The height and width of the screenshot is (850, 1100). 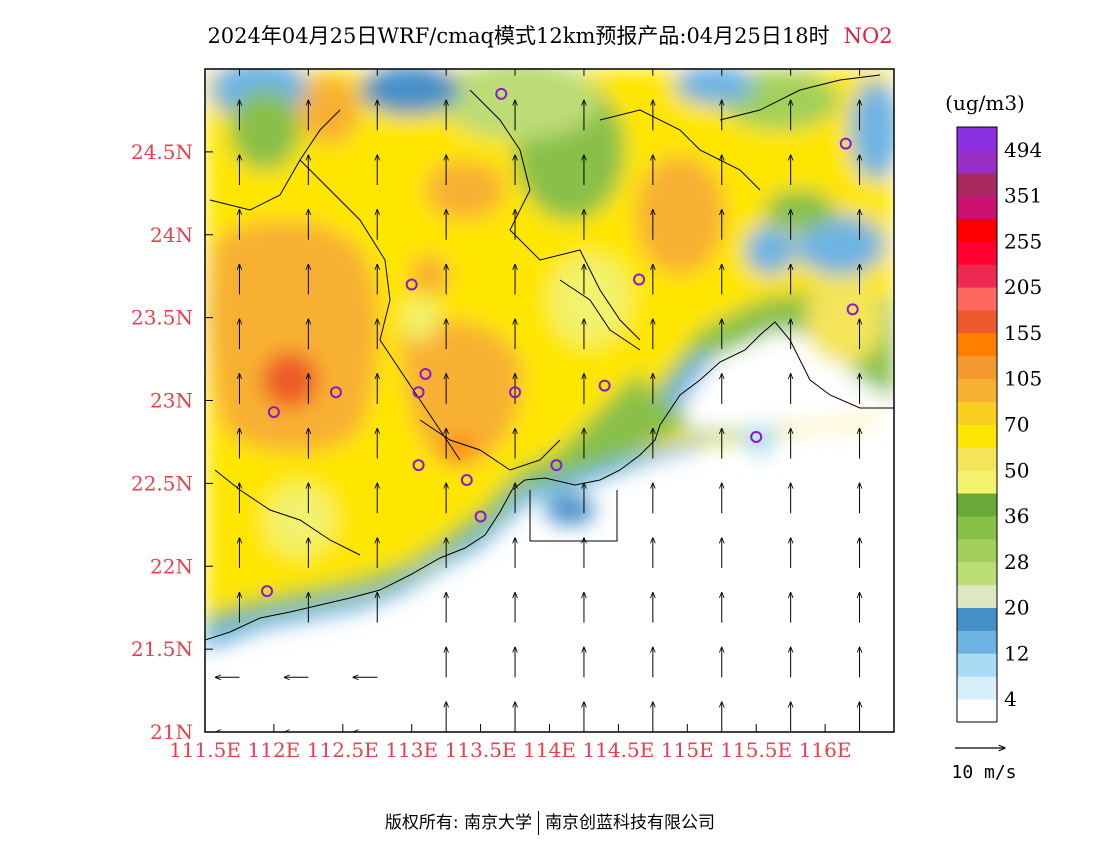 What do you see at coordinates (1016, 516) in the screenshot?
I see `legend-label: 36` at bounding box center [1016, 516].